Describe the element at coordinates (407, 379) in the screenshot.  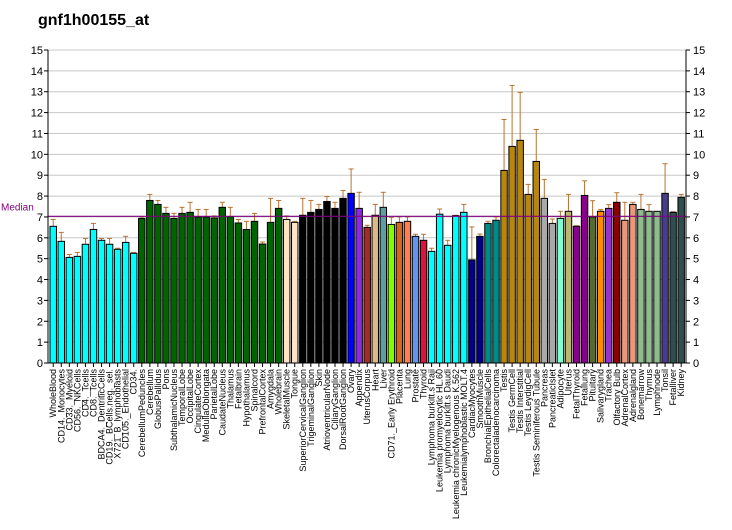
I see `x-tick-label: Lung` at that location.